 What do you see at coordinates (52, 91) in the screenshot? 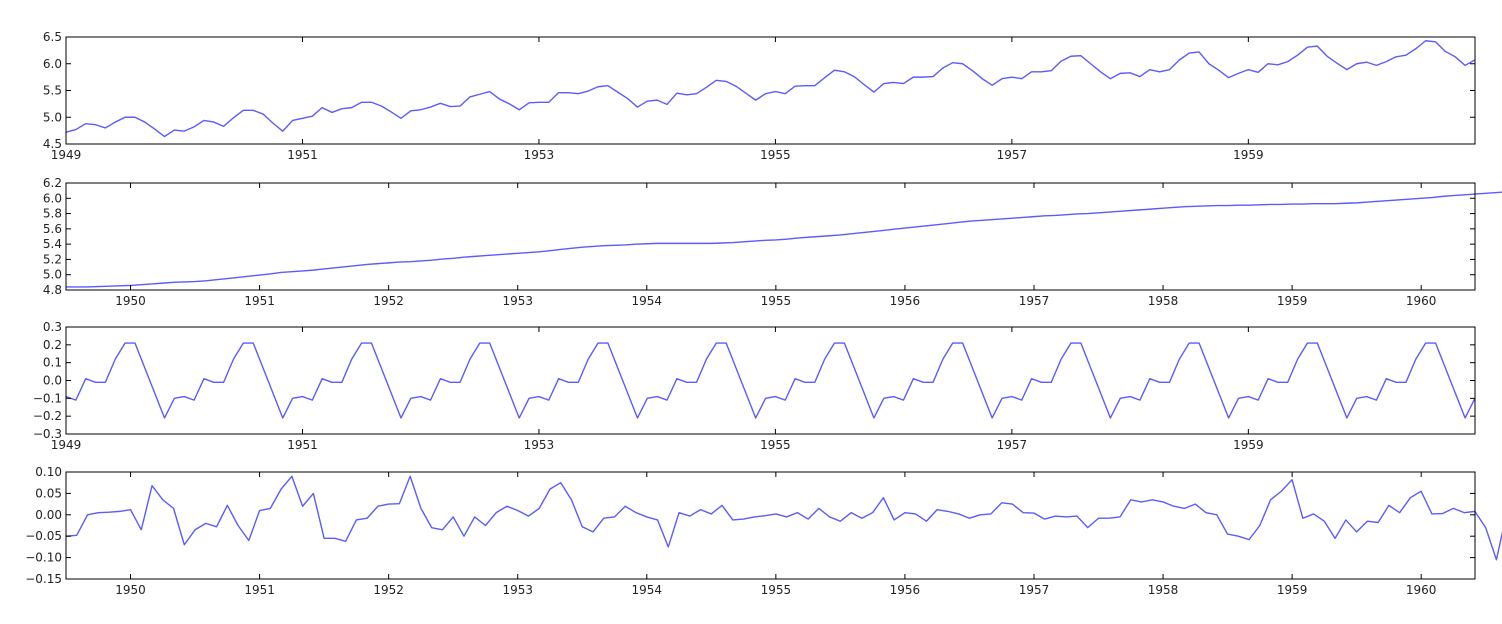
I see `observed-y-tick-label: 5.5` at bounding box center [52, 91].